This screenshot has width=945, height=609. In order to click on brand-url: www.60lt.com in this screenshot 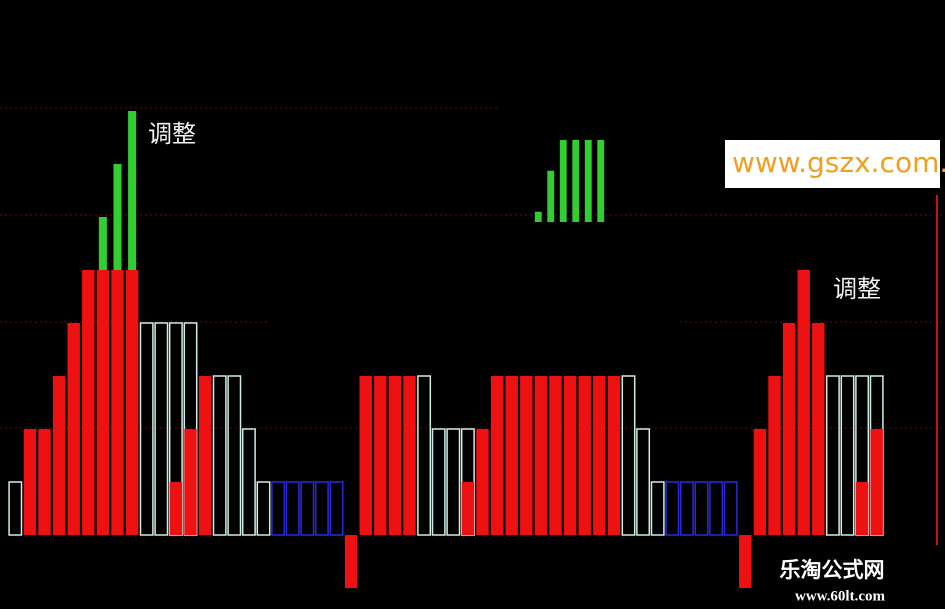, I will do `click(840, 596)`.